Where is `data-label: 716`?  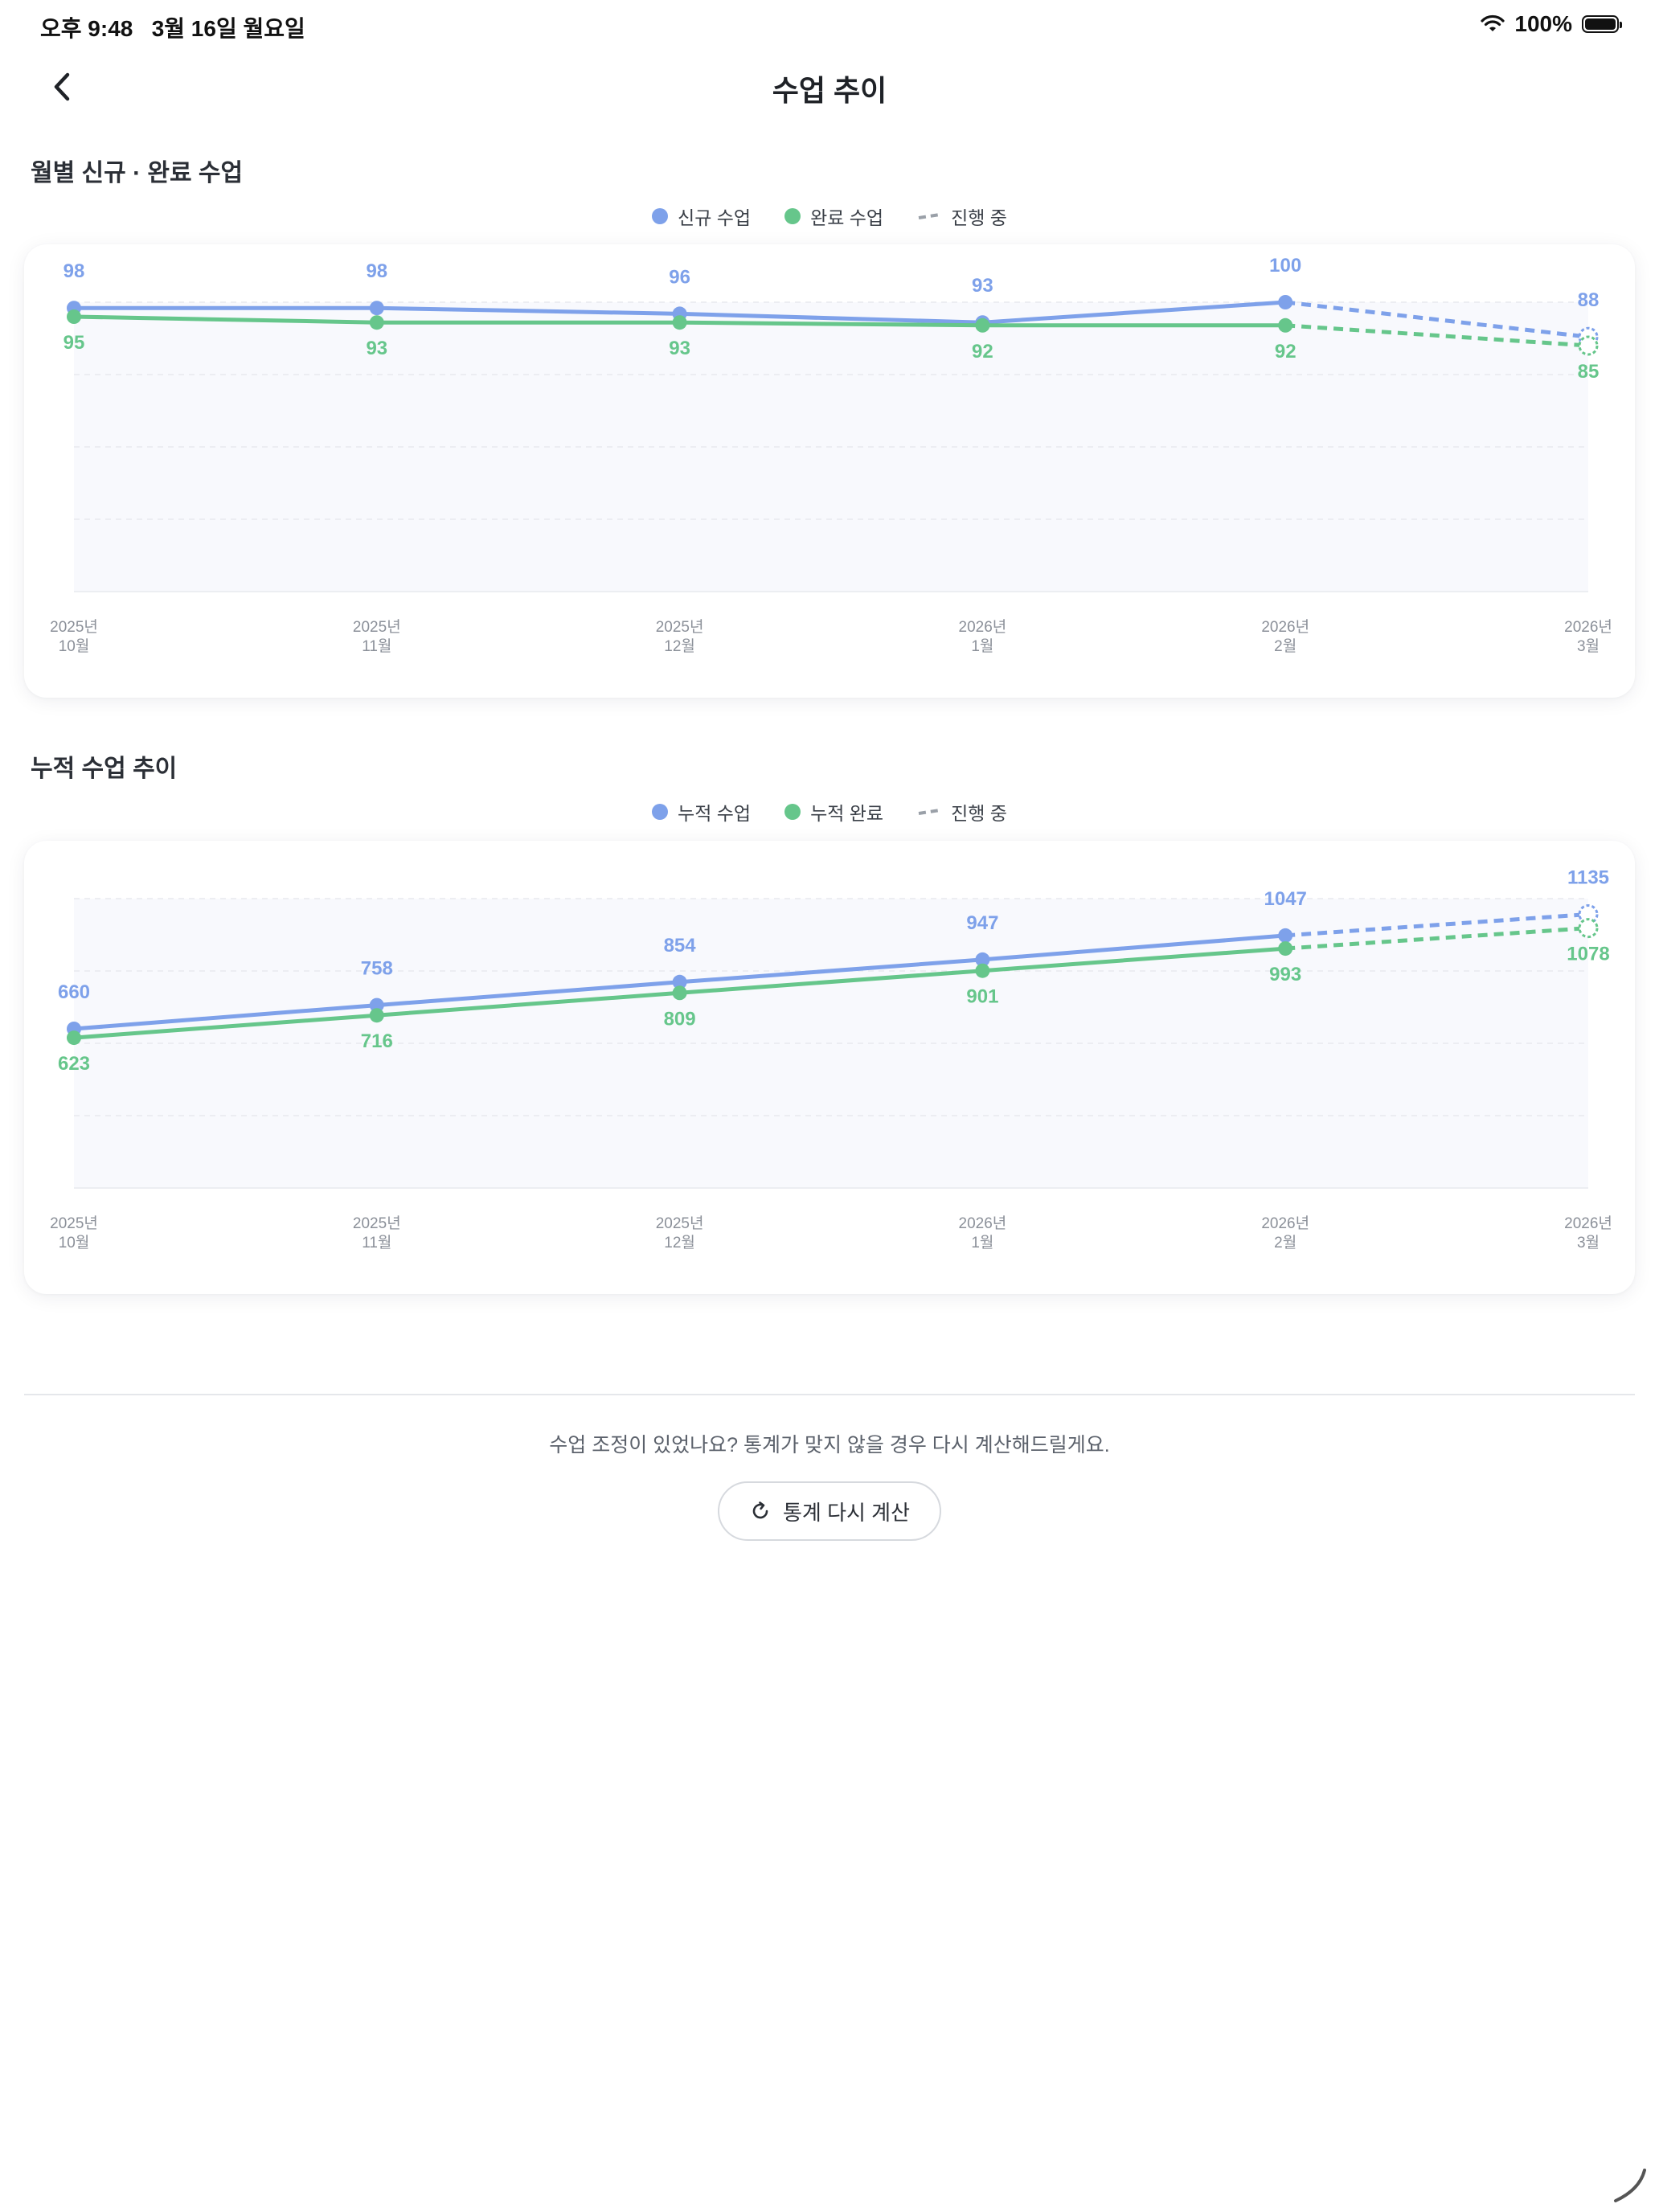 data-label: 716 is located at coordinates (377, 1041).